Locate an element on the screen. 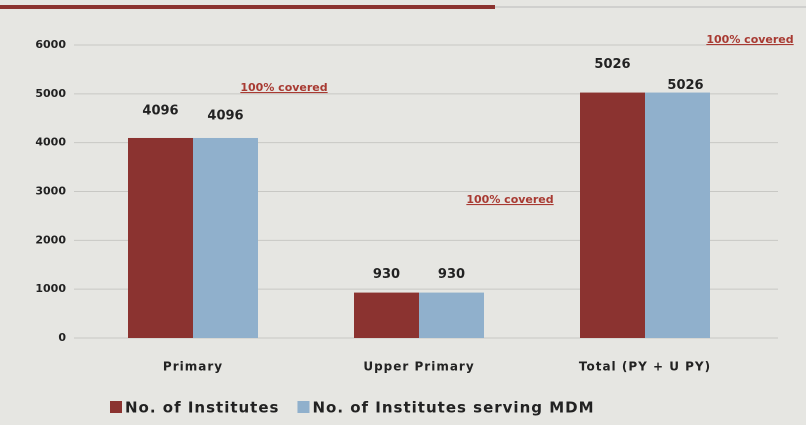 The image size is (806, 425). y-tick-label: 6000 is located at coordinates (50, 44).